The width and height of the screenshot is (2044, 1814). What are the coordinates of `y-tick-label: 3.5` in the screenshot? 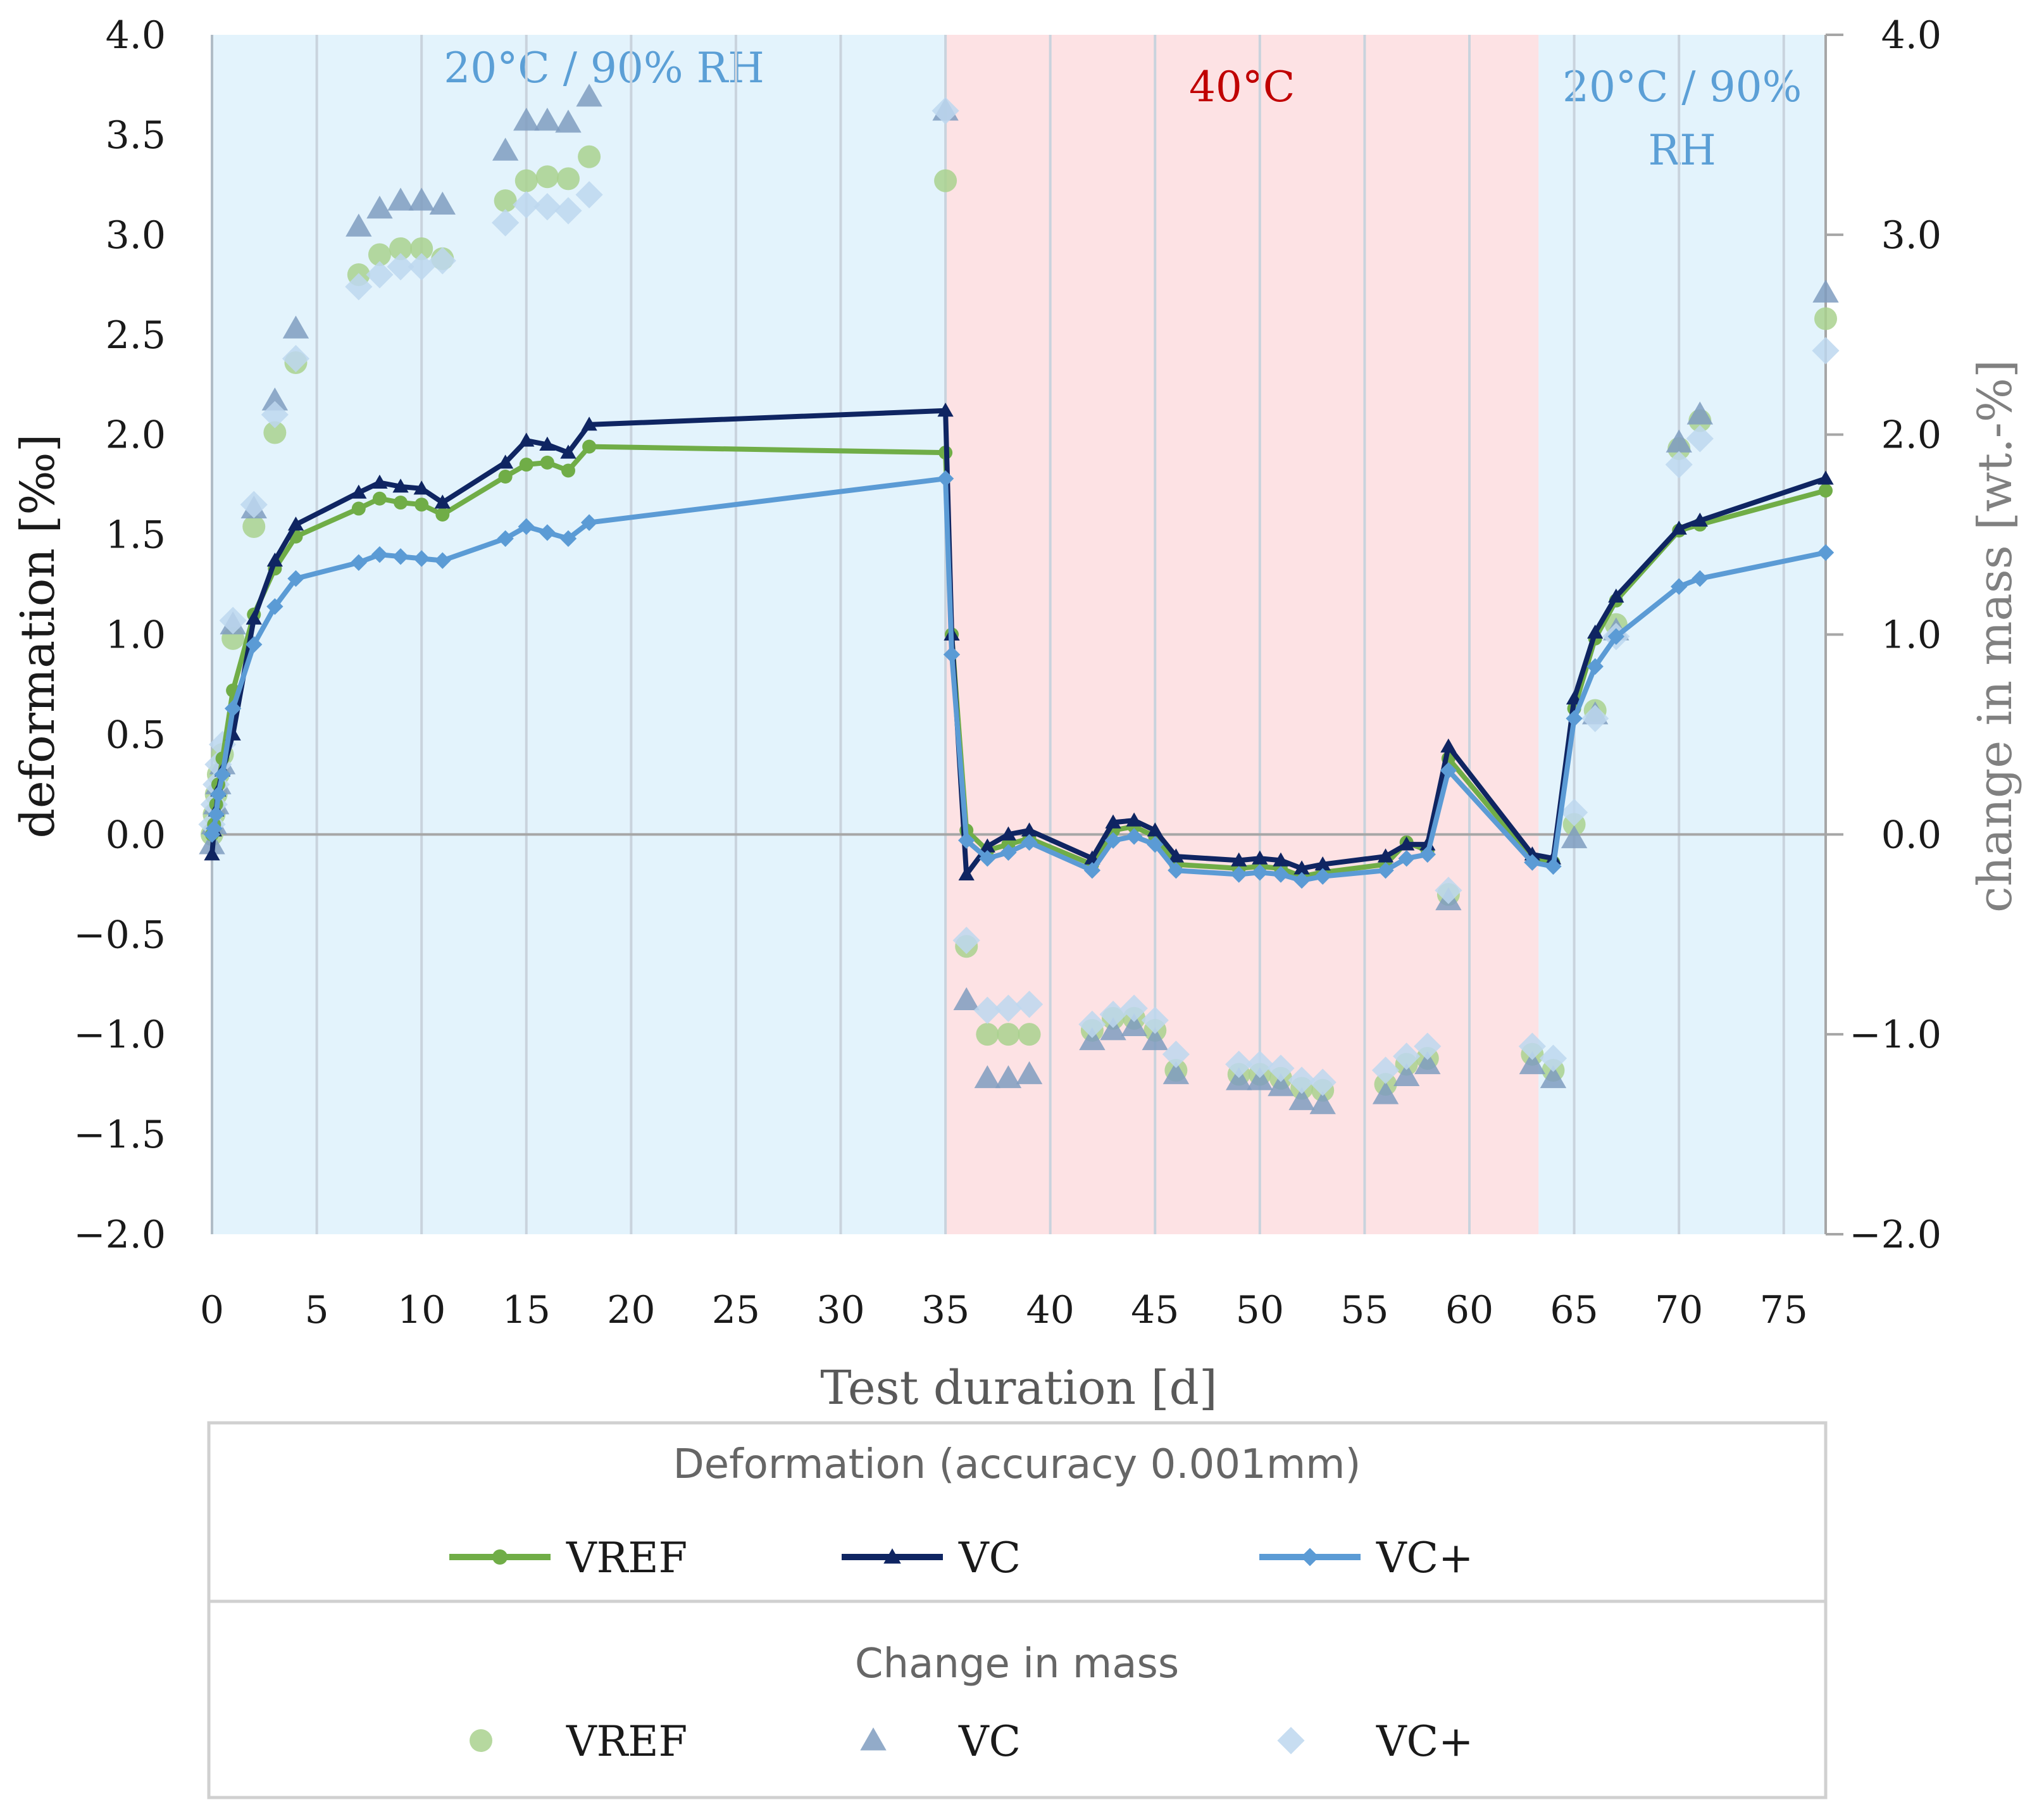 It's located at (136, 135).